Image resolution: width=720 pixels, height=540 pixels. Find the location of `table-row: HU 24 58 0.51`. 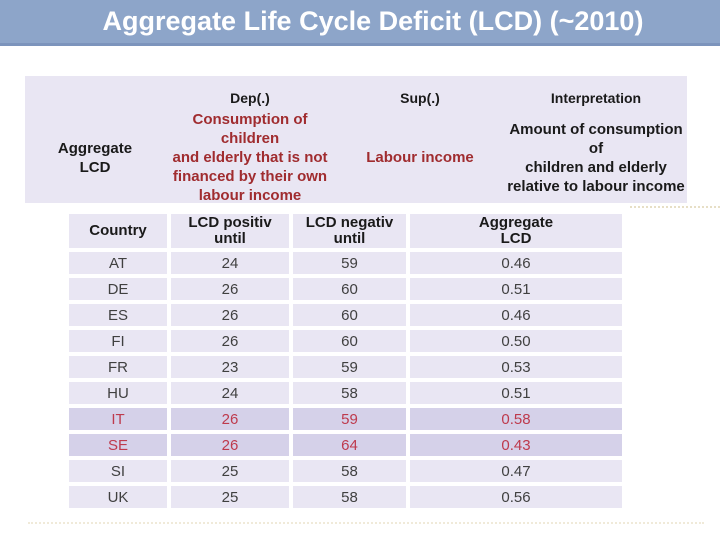

table-row: HU 24 58 0.51 is located at coordinates (345, 393).